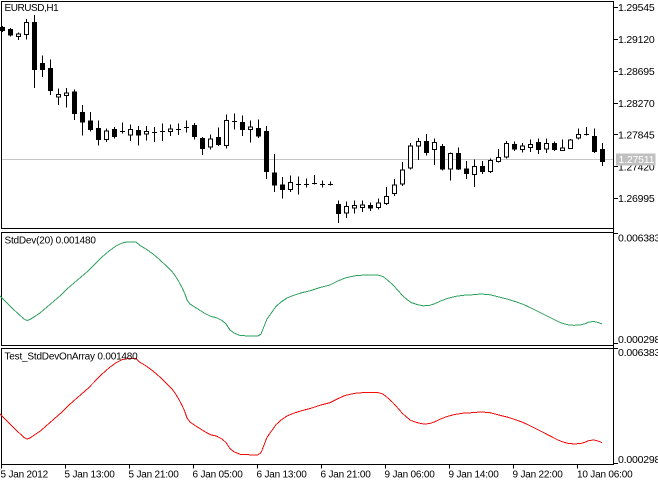 This screenshot has width=658, height=482. I want to click on svg-text: EURUSD,H1, so click(32, 8).